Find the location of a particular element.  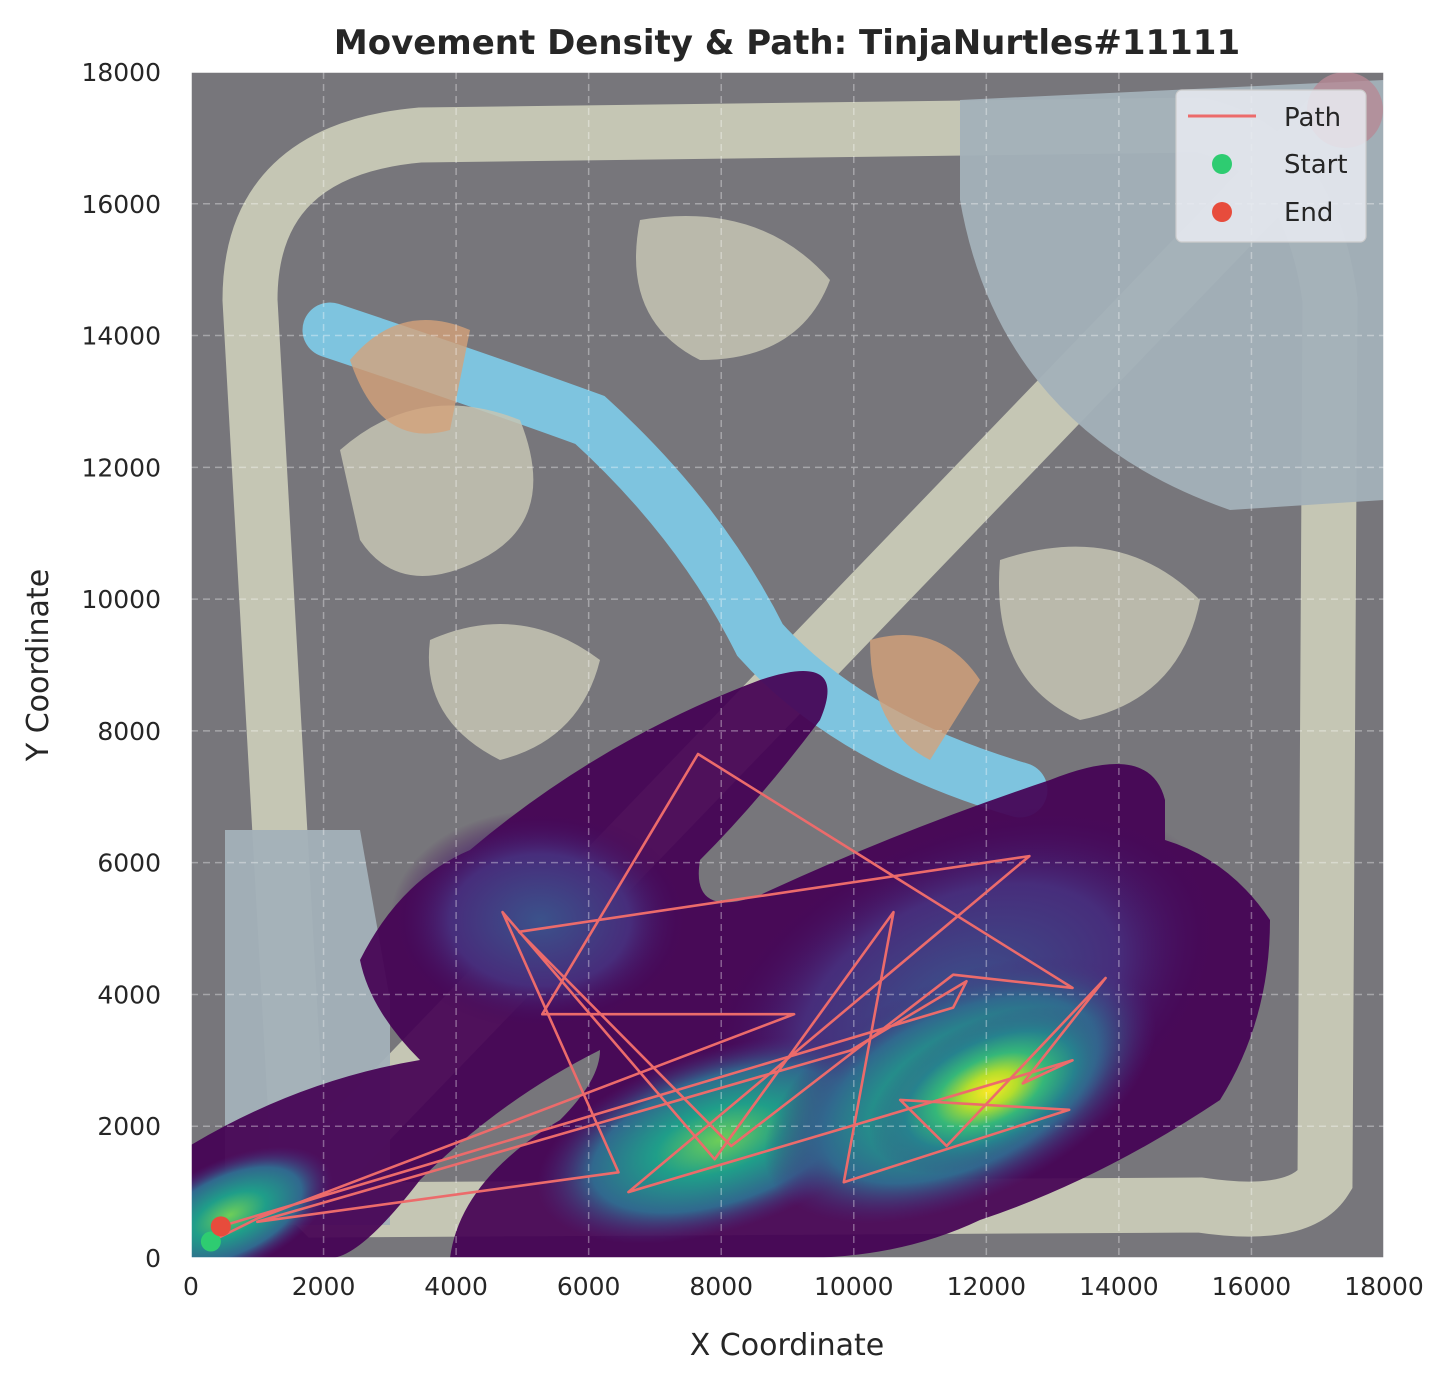

legend-end-swatch is located at coordinates (1222, 212).